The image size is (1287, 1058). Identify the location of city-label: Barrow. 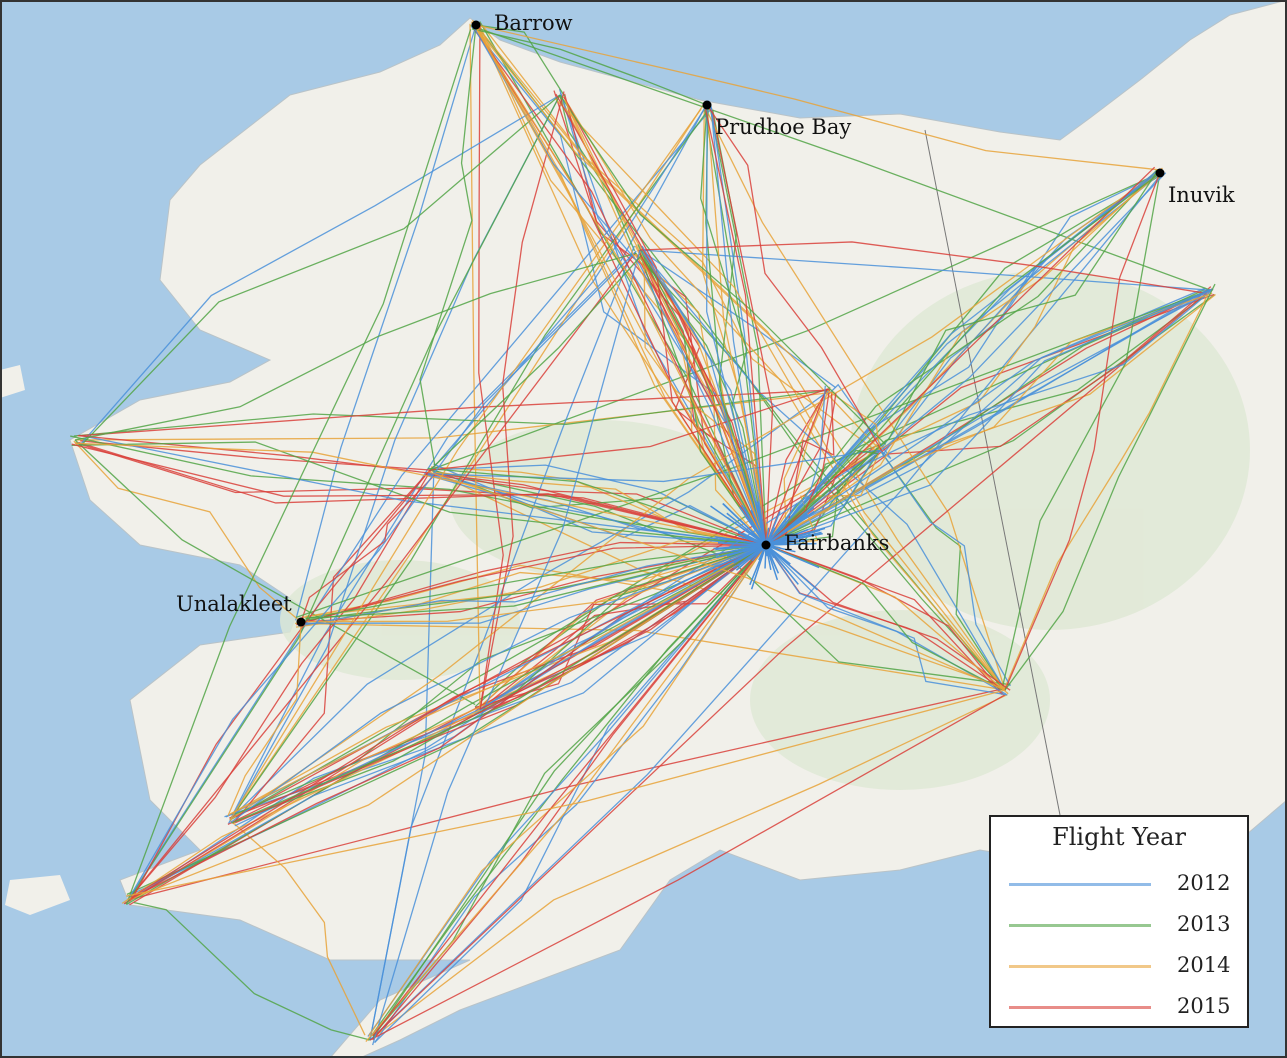
(533, 23).